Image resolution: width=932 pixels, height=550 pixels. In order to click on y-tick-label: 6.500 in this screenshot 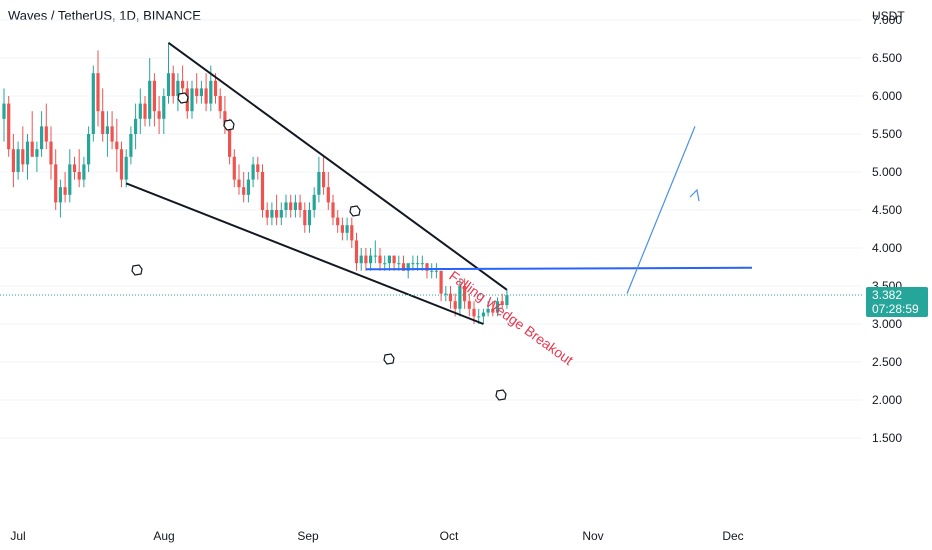, I will do `click(887, 58)`.